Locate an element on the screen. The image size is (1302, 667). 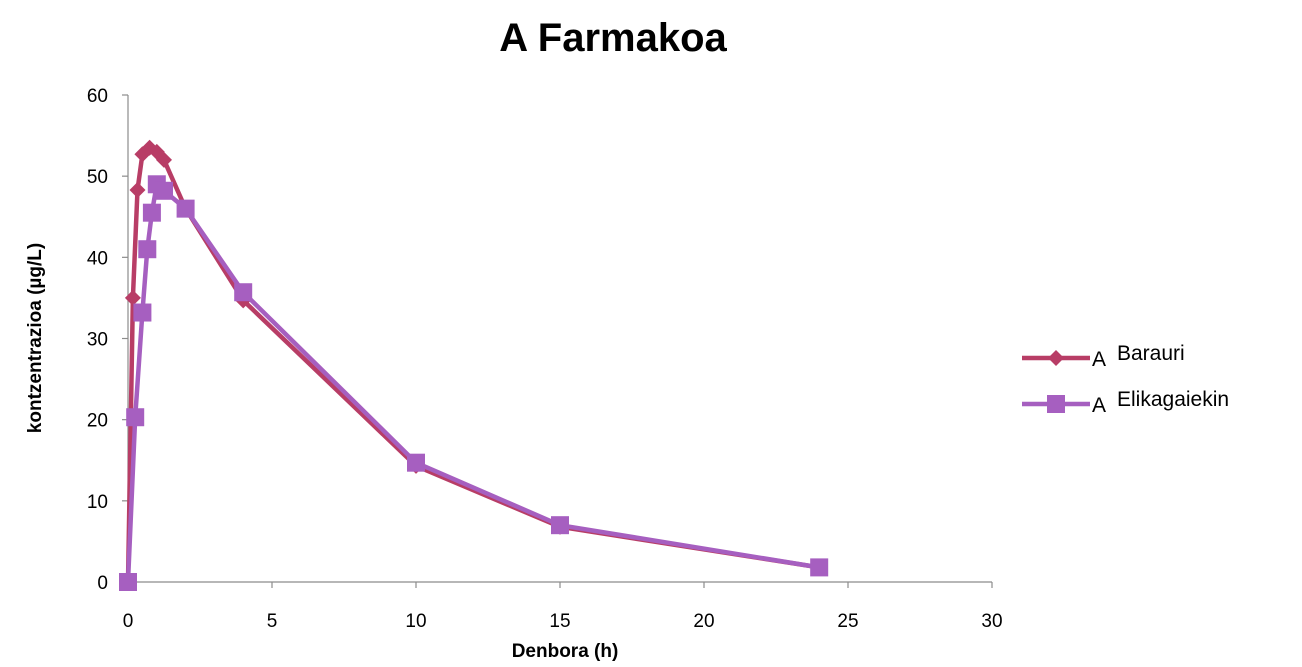
chart-title: A Farmakoa is located at coordinates (613, 38).